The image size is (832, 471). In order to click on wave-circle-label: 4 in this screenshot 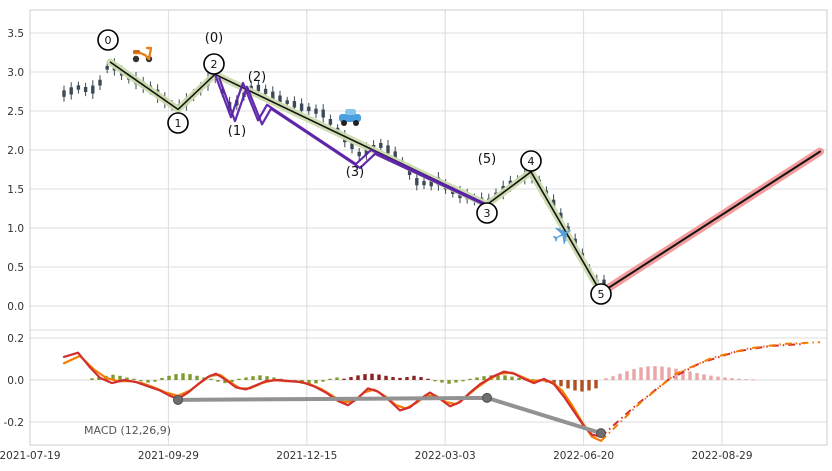, I will do `click(531, 161)`.